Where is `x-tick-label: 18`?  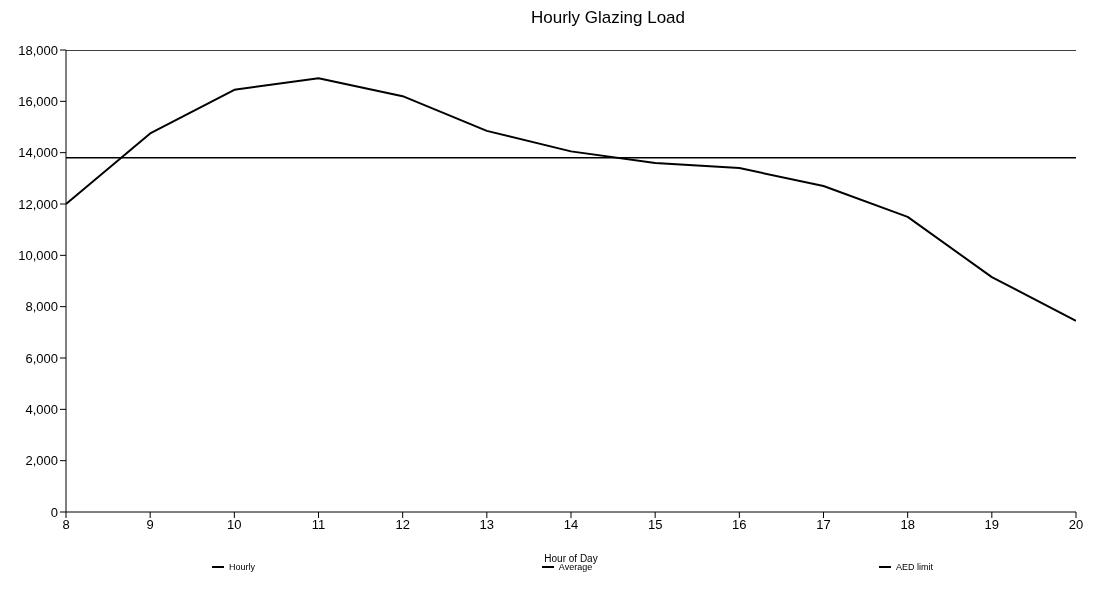
x-tick-label: 18 is located at coordinates (907, 525).